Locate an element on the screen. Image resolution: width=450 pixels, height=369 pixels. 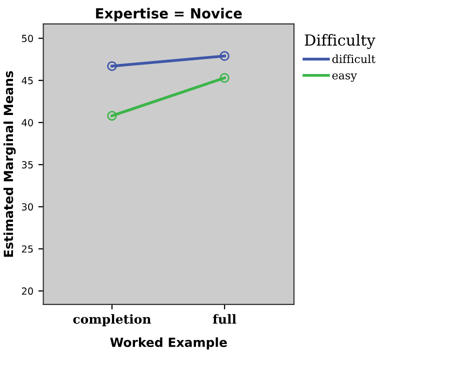
legend-title: Difficulty is located at coordinates (340, 41).